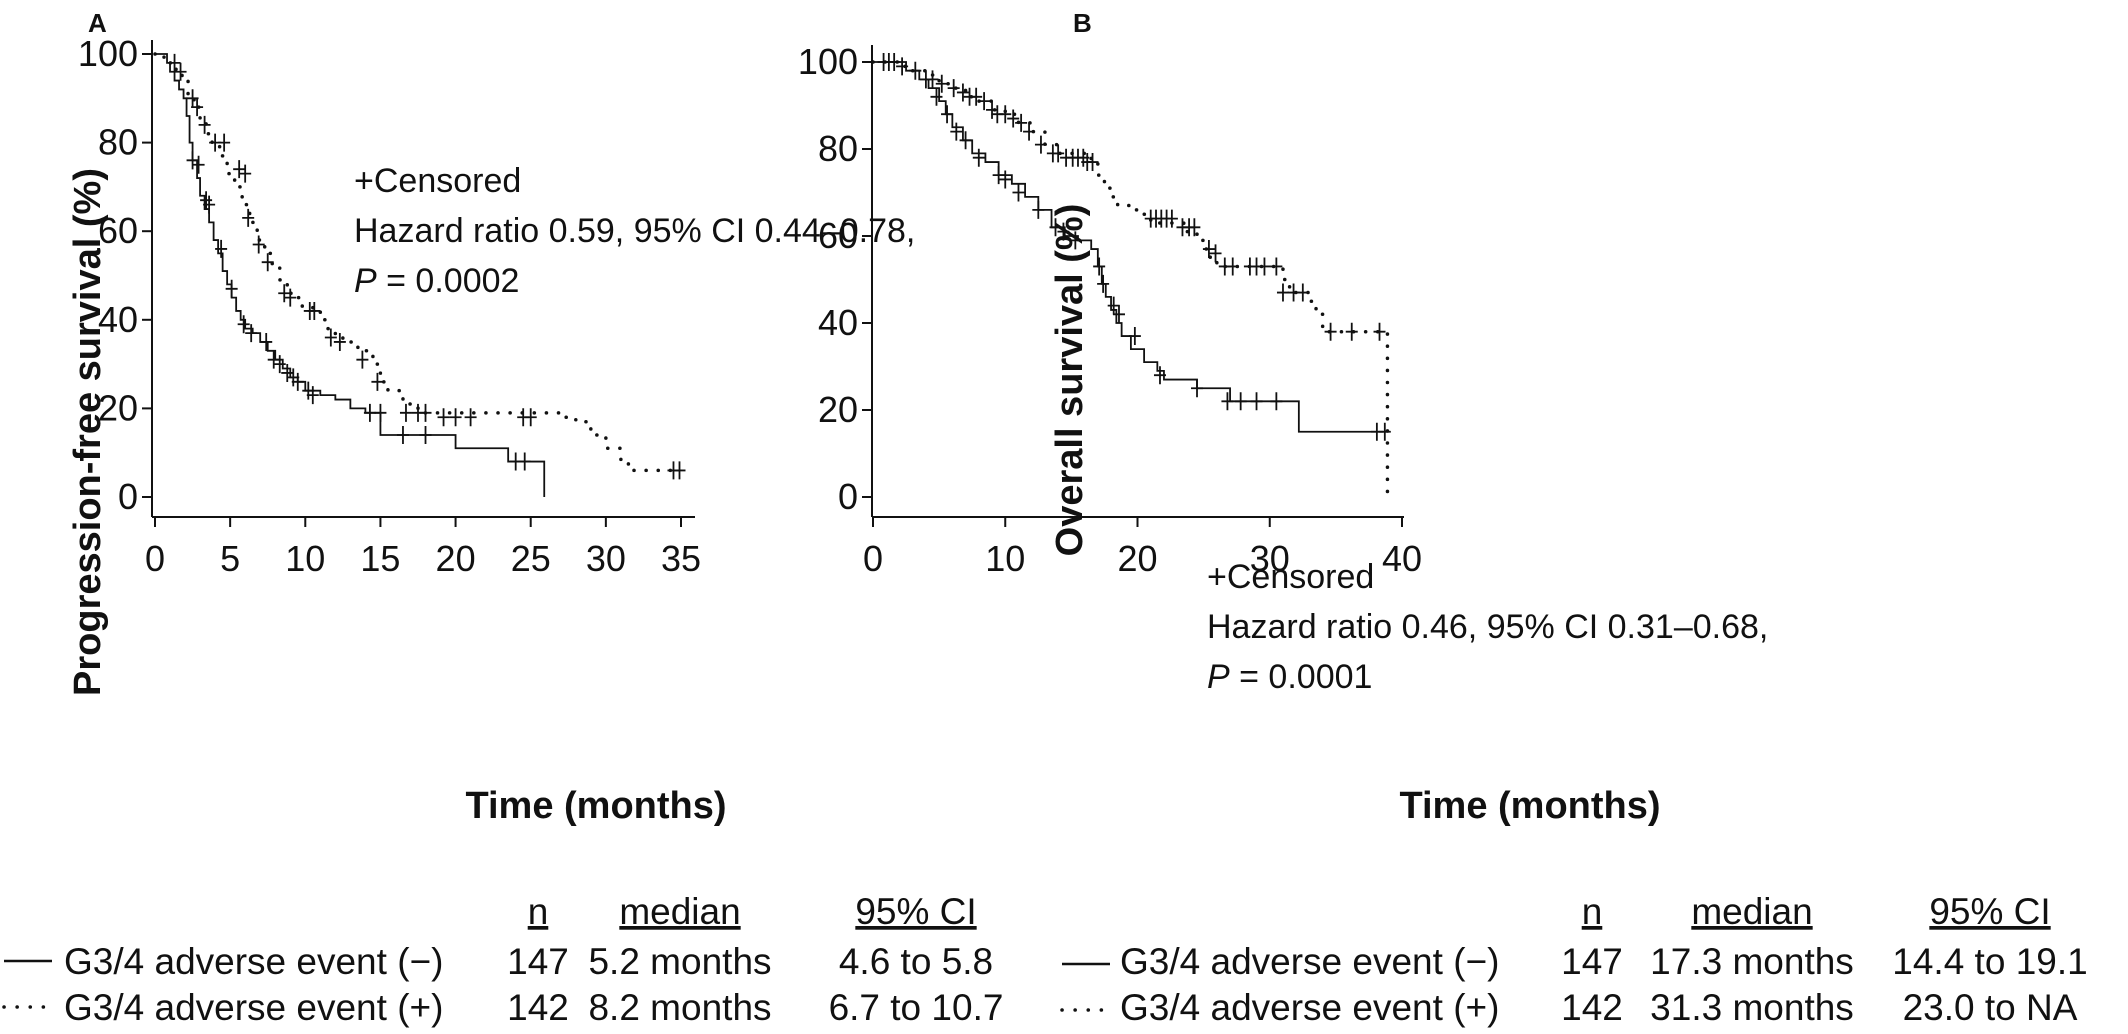  Describe the element at coordinates (679, 911) in the screenshot. I see `legend-a-header-median: median` at that location.